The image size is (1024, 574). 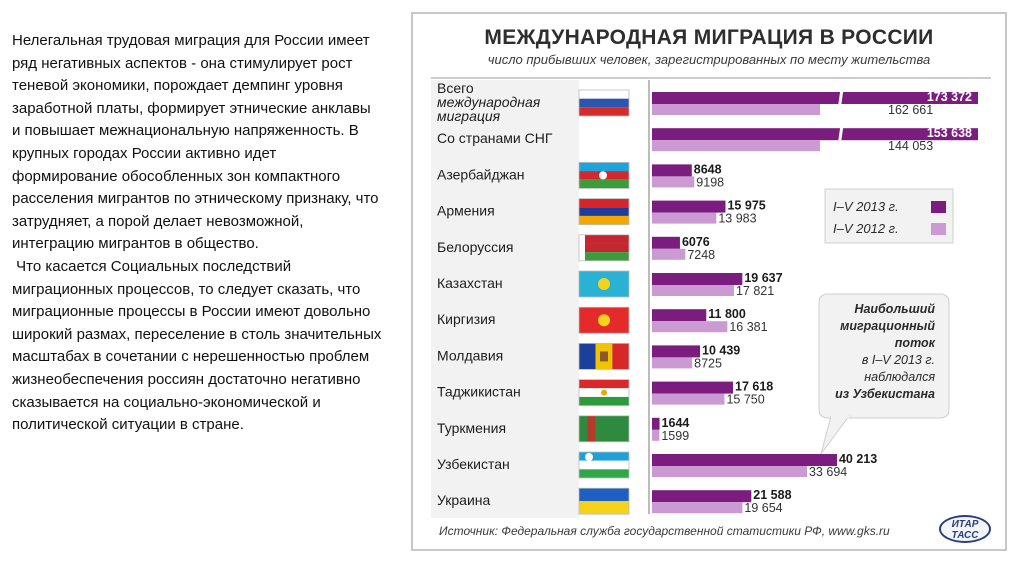 I want to click on flag-Армения, so click(x=604, y=212).